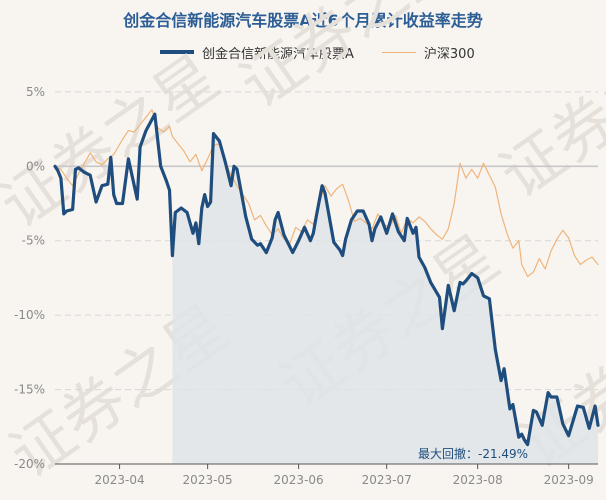 The height and width of the screenshot is (500, 606). I want to click on legend-label-index: 沪深300, so click(449, 54).